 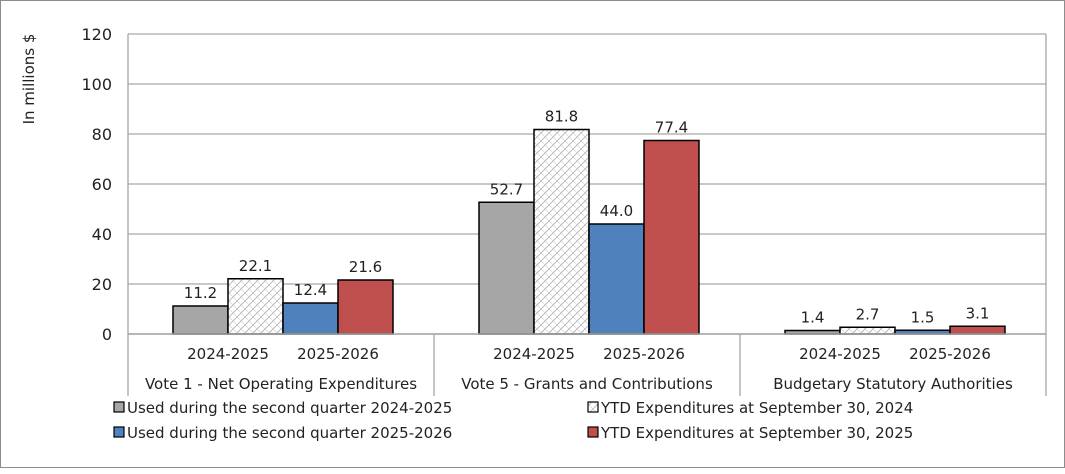 What do you see at coordinates (756, 408) in the screenshot?
I see `legend-label: YTD Expenditures at September 30, 2024` at bounding box center [756, 408].